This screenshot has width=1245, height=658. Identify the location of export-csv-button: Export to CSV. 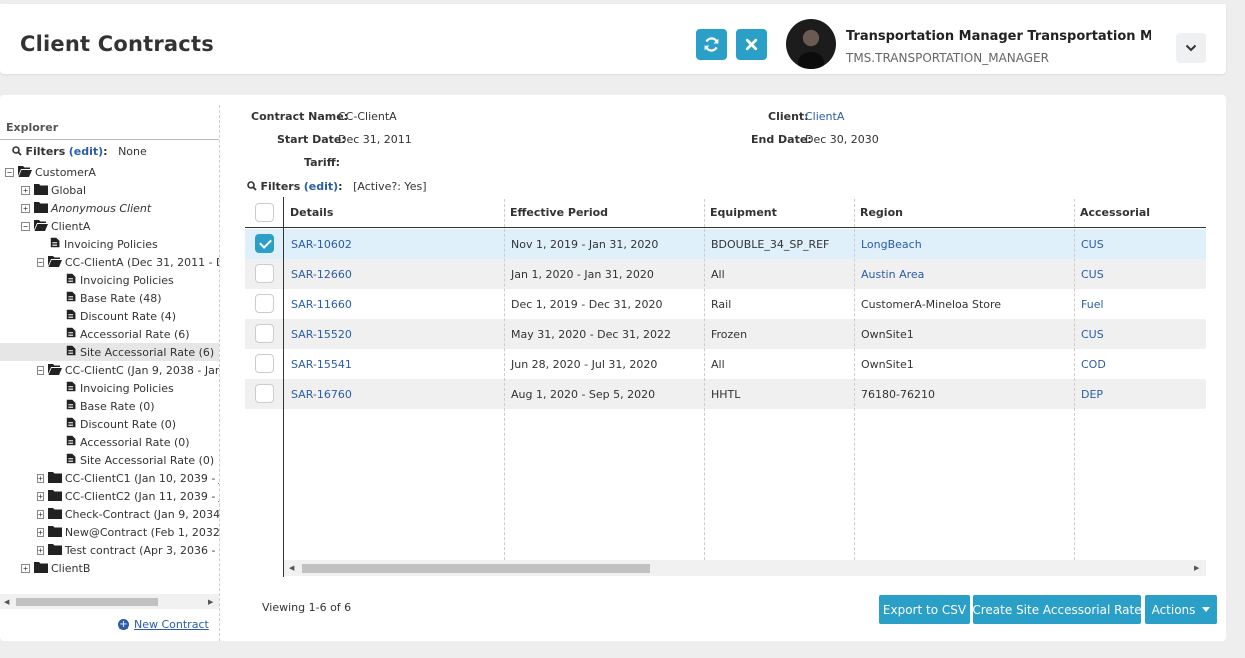
(924, 609).